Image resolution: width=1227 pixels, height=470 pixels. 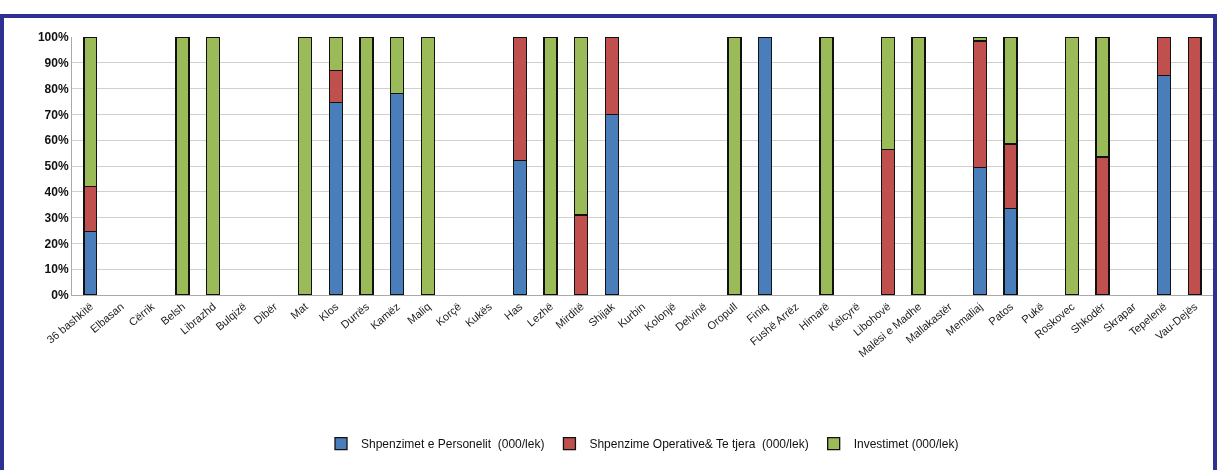 What do you see at coordinates (56, 88) in the screenshot?
I see `y-tick-label: 80%` at bounding box center [56, 88].